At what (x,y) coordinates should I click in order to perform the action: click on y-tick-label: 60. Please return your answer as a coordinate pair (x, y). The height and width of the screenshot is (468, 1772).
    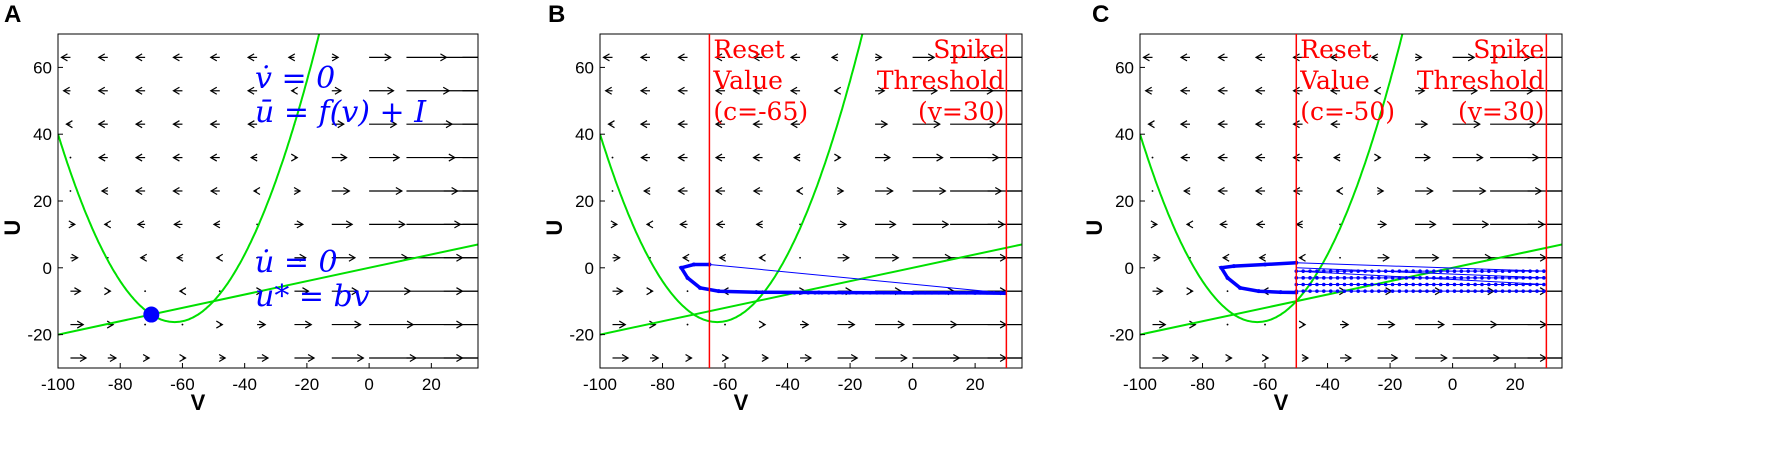
    Looking at the image, I should click on (584, 67).